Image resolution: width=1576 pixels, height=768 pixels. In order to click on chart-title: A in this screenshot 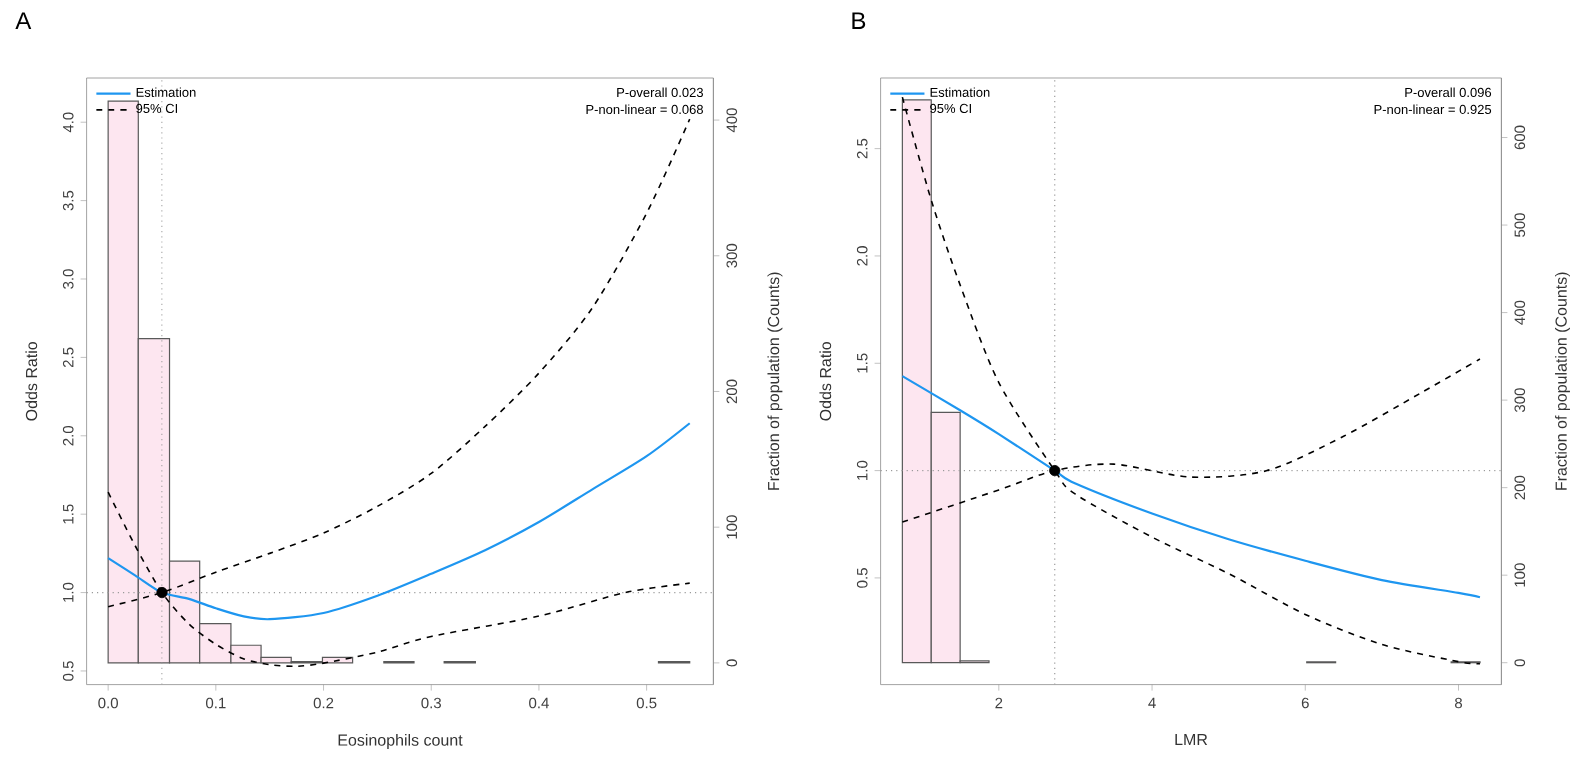, I will do `click(23, 20)`.